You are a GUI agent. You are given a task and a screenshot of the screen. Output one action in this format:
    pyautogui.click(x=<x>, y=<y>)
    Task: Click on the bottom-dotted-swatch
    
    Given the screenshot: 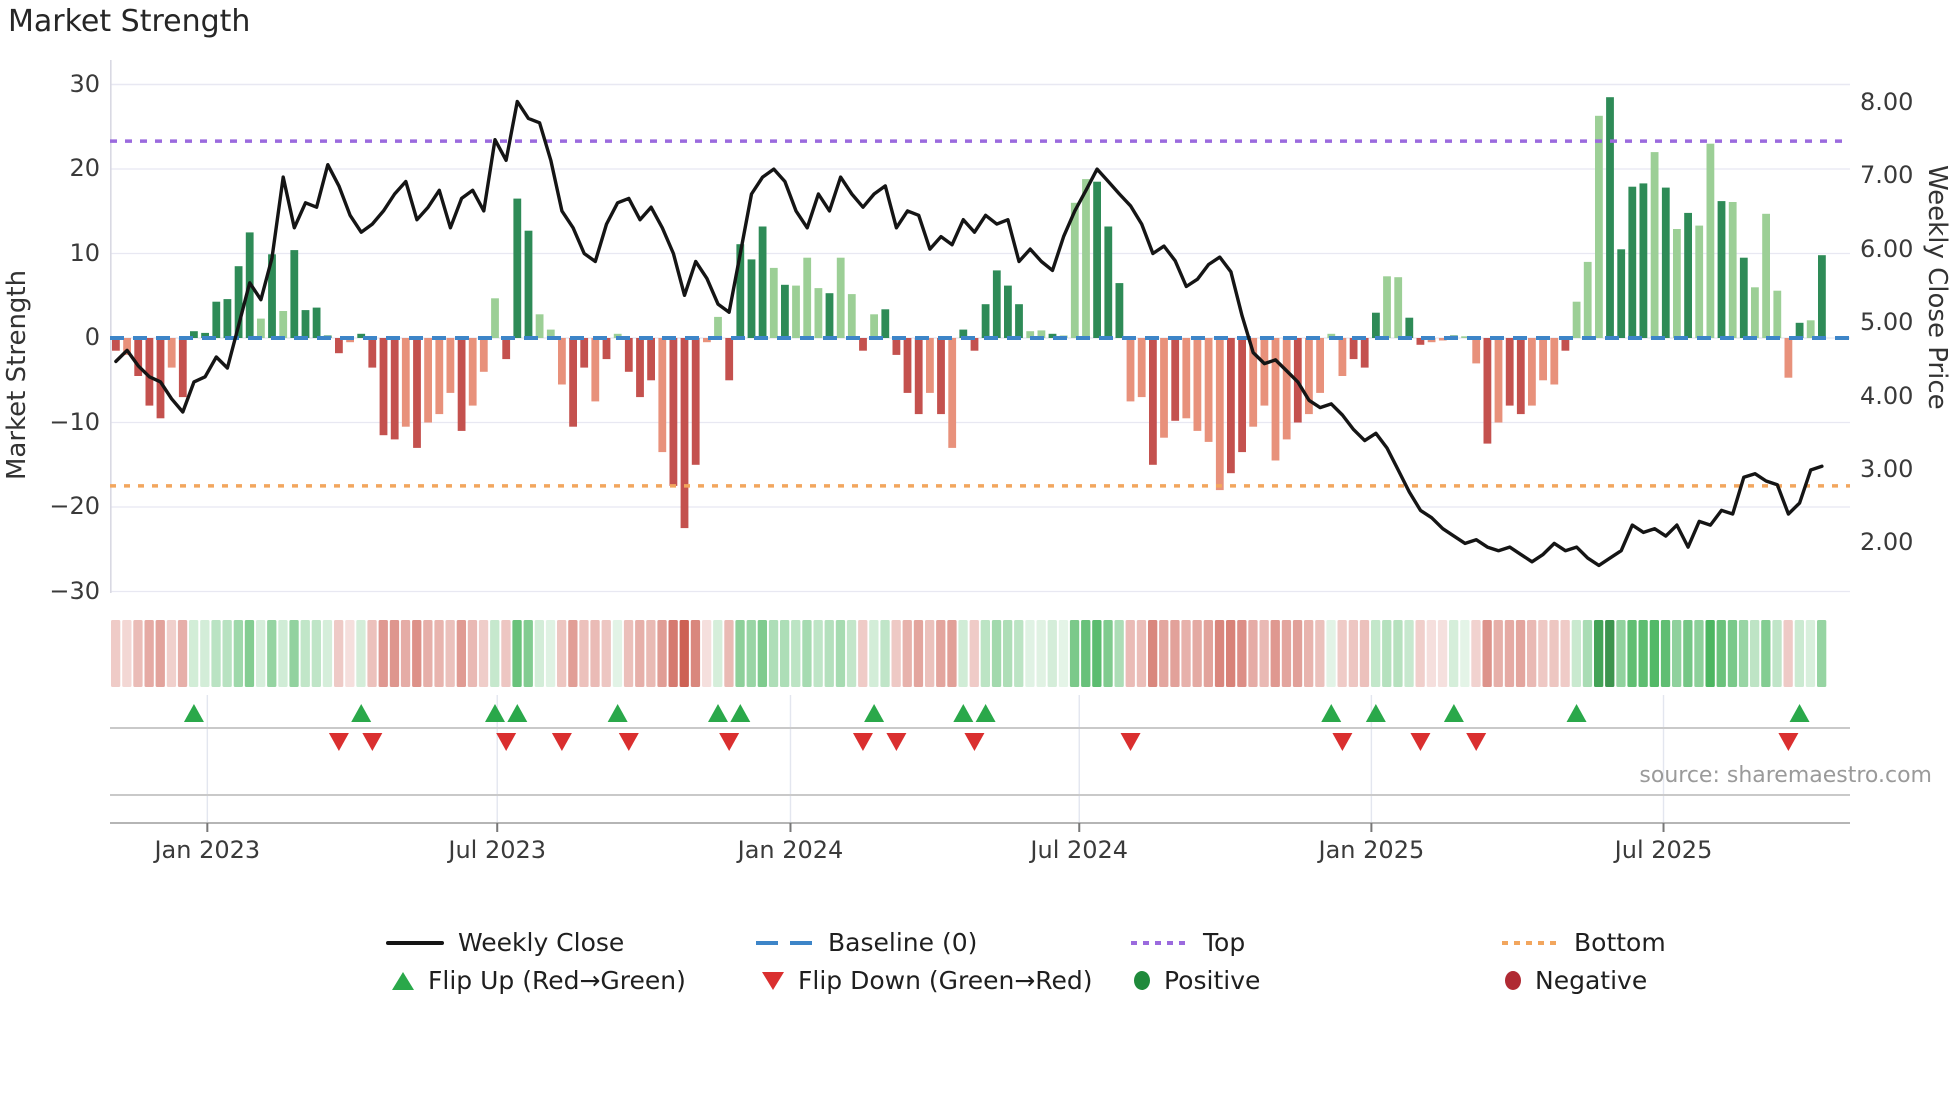 What is the action you would take?
    pyautogui.click(x=1531, y=942)
    